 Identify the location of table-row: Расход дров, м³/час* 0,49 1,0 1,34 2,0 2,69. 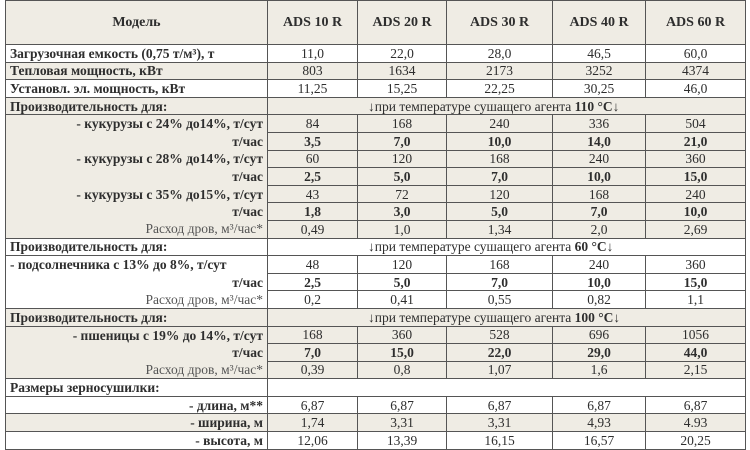
(375, 229).